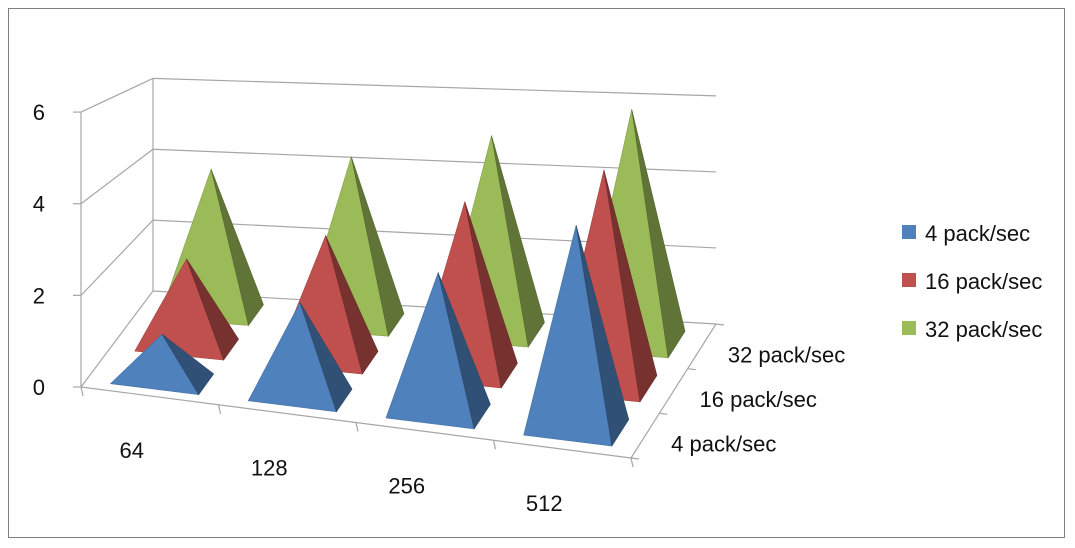 Image resolution: width=1075 pixels, height=548 pixels. What do you see at coordinates (357, 451) in the screenshot?
I see `x-axis-ticks: 64 128 256 512` at bounding box center [357, 451].